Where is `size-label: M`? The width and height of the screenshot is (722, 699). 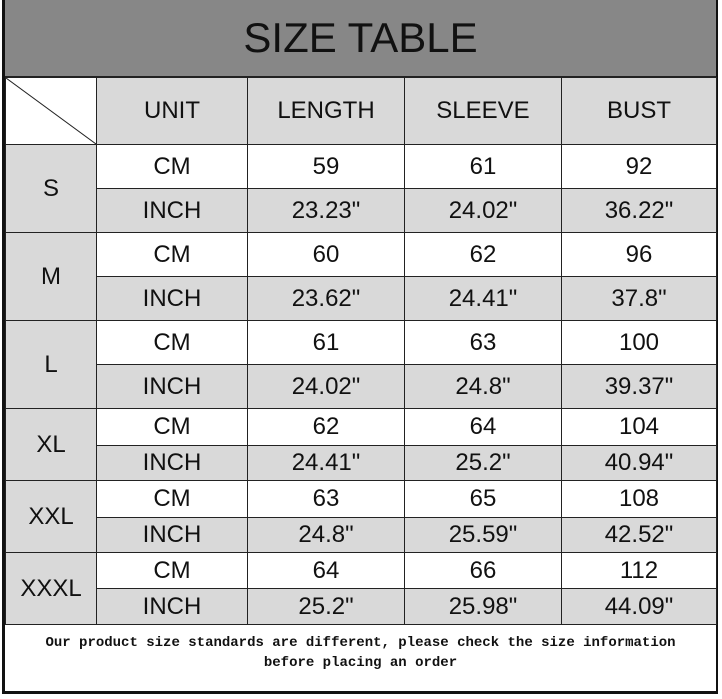
size-label: M is located at coordinates (51, 276).